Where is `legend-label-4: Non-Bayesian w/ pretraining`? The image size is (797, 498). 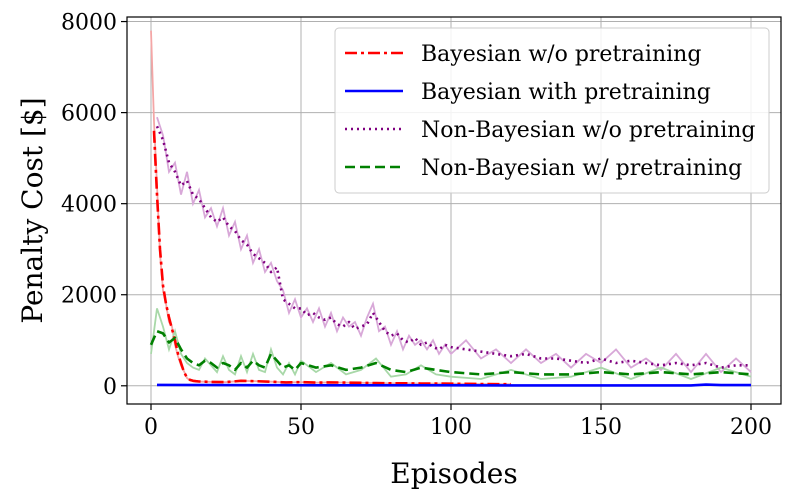
legend-label-4: Non-Bayesian w/ pretraining is located at coordinates (581, 168).